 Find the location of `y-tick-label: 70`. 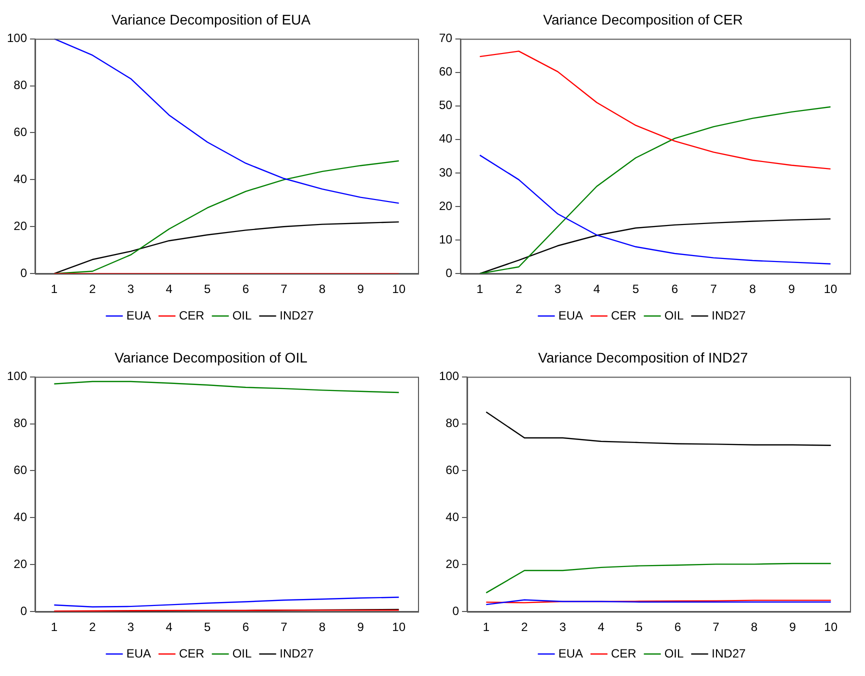

y-tick-label: 70 is located at coordinates (445, 38).